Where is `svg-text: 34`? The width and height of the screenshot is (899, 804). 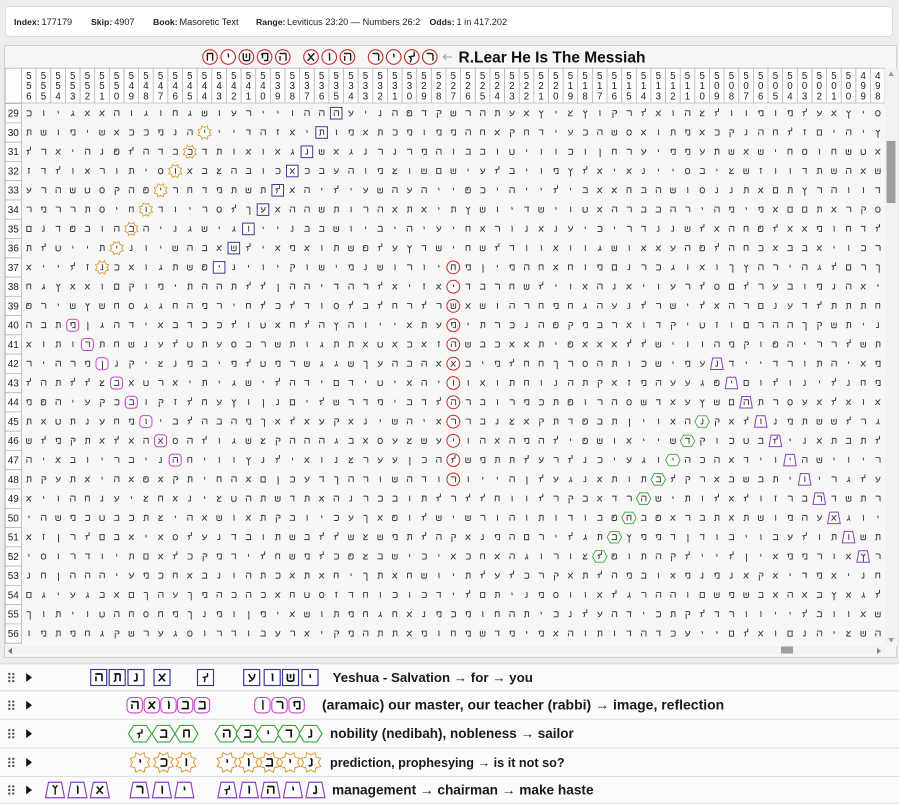
svg-text: 34 is located at coordinates (14, 210).